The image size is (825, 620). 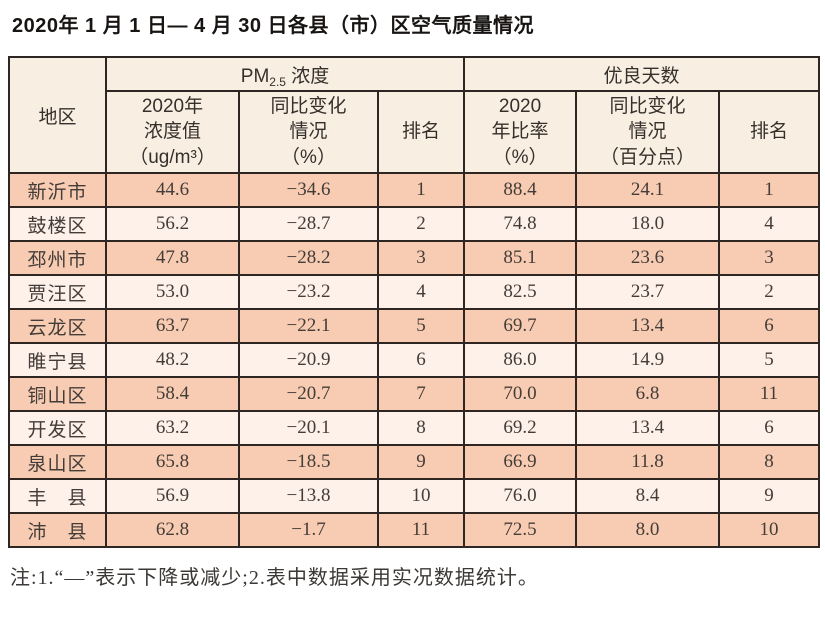 I want to click on col-header-pm-rank: 排名, so click(x=421, y=132).